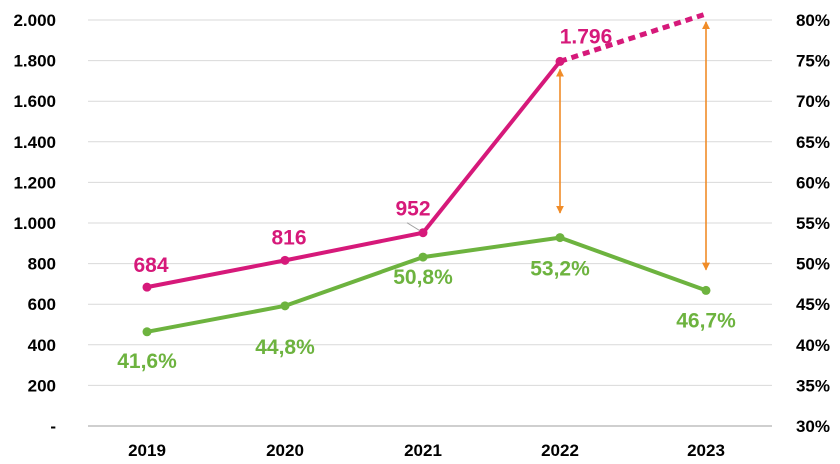  I want to click on right-axis-tick-label: 65%, so click(813, 142).